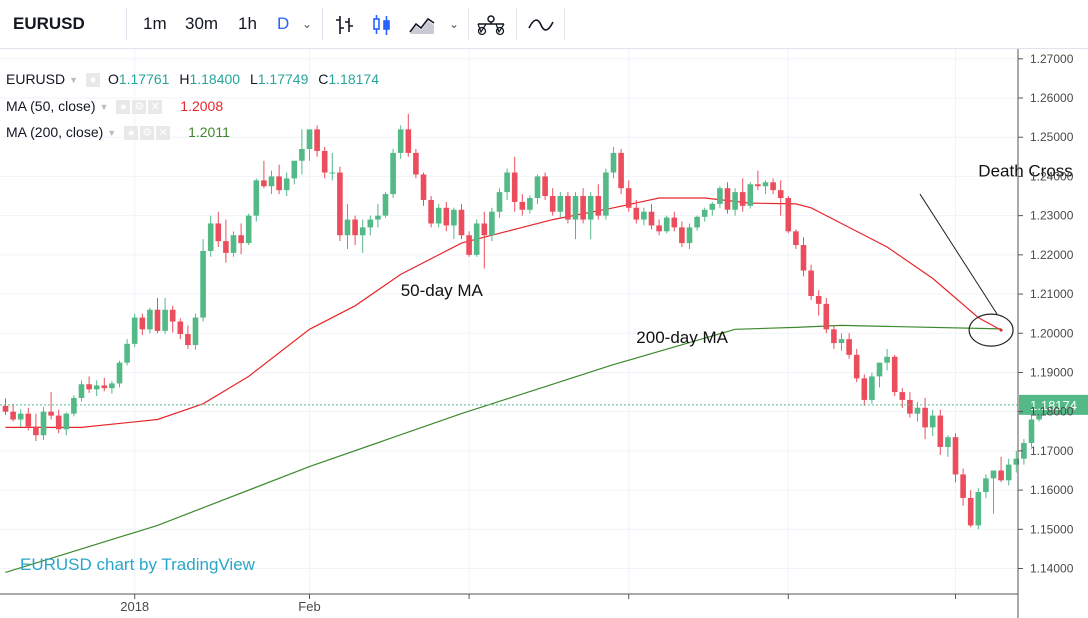 This screenshot has width=1088, height=618. What do you see at coordinates (1052, 59) in the screenshot?
I see `y-tick-label: 1.27000` at bounding box center [1052, 59].